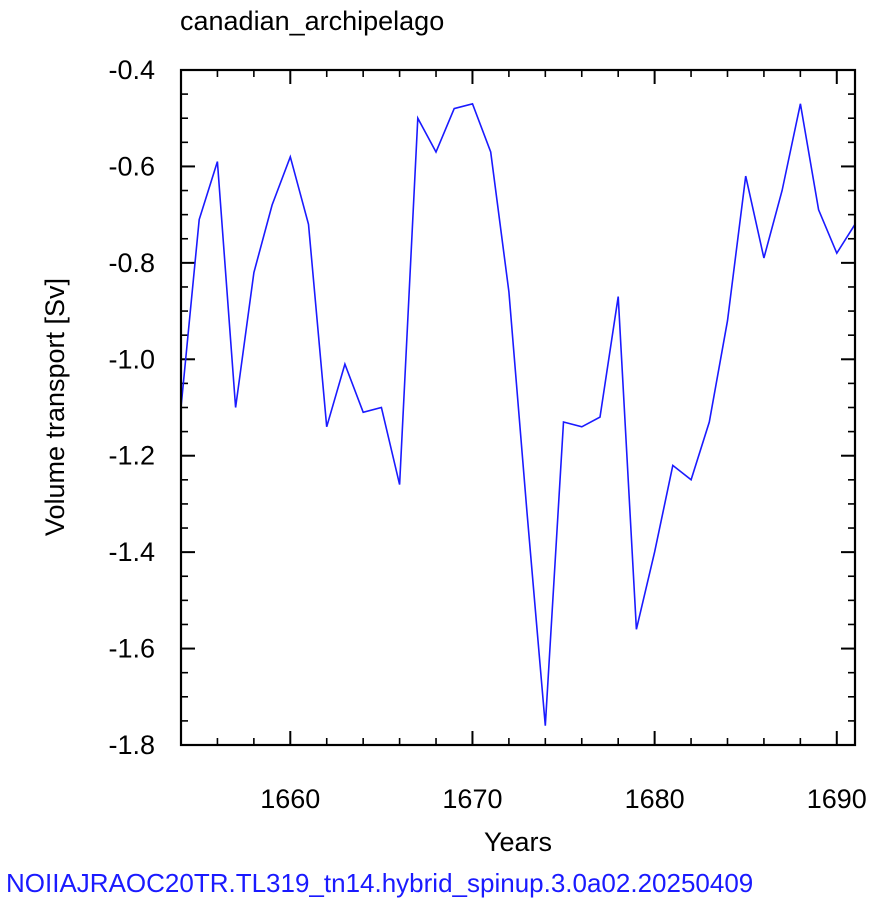 This screenshot has height=913, width=895. What do you see at coordinates (131, 456) in the screenshot?
I see `y-tick-label: -1.2` at bounding box center [131, 456].